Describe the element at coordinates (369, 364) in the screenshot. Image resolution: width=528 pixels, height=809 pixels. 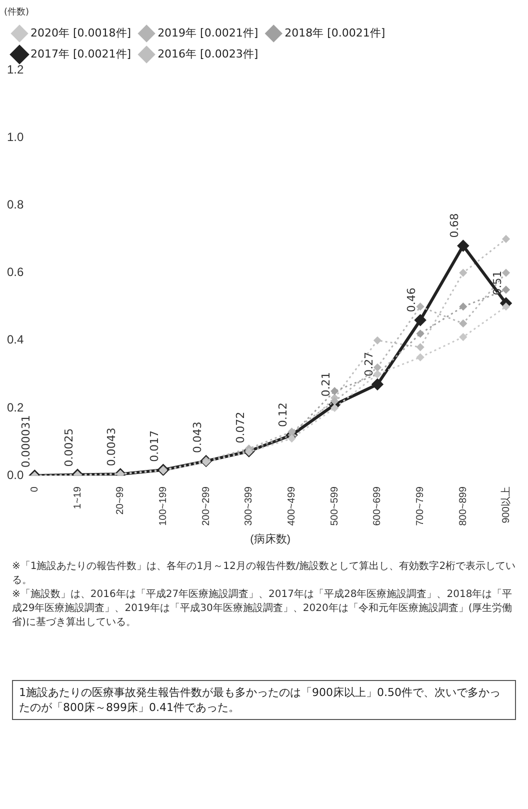
I see `data-label: 0.27` at that location.